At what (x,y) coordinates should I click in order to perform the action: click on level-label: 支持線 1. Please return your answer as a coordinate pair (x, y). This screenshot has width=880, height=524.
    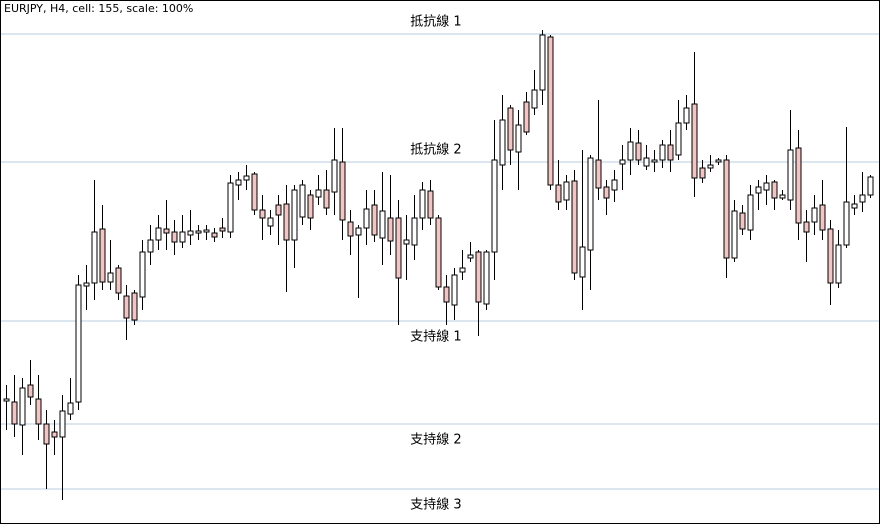
    Looking at the image, I should click on (435, 337).